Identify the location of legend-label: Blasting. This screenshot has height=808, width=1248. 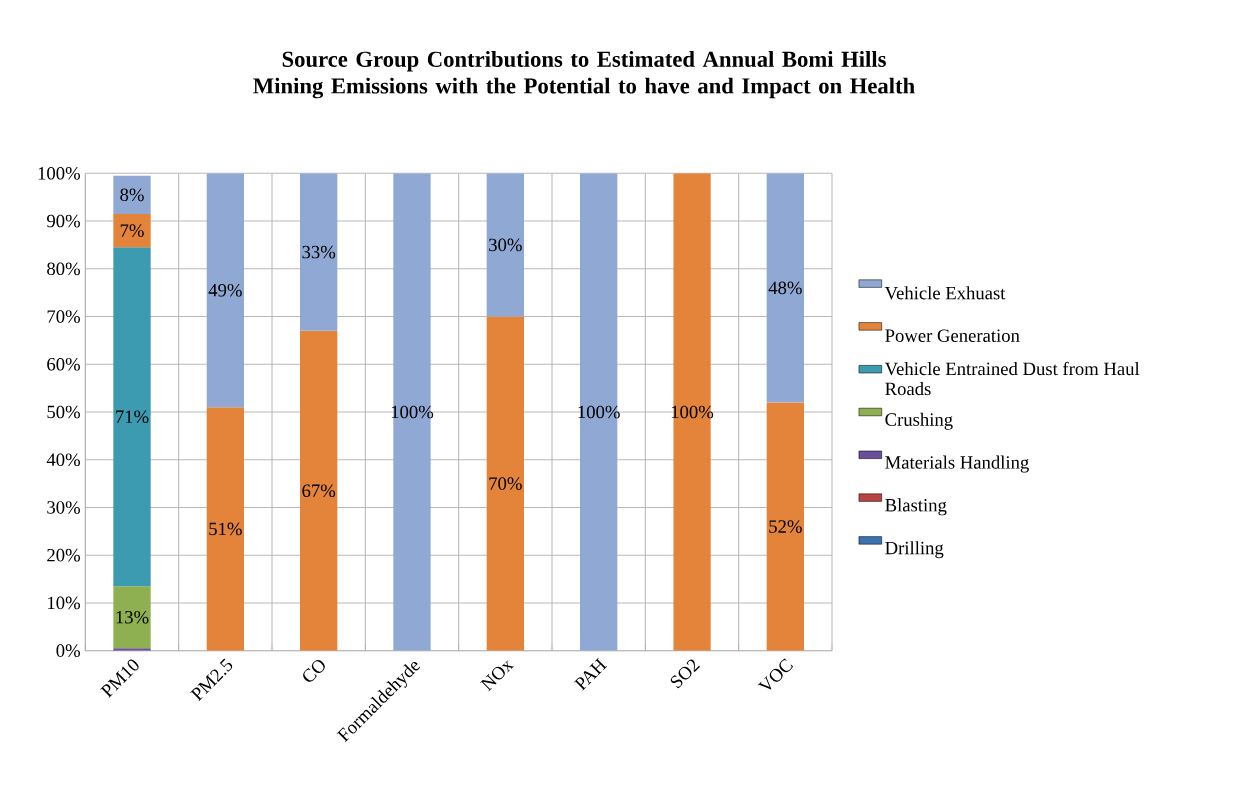
(916, 507).